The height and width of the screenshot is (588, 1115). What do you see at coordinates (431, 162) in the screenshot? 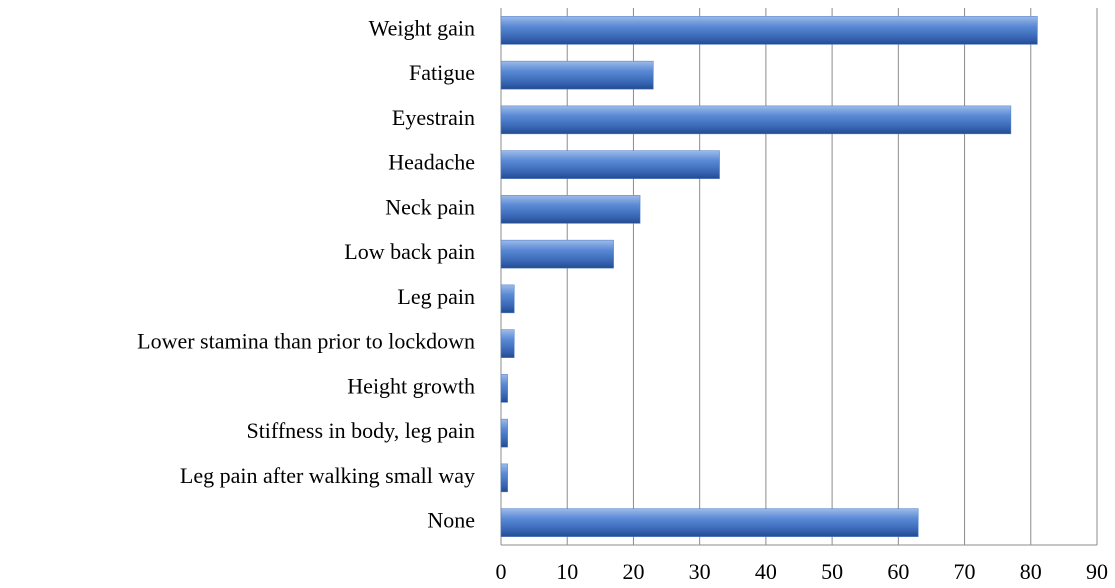
I see `y-tick-label: Headache` at bounding box center [431, 162].